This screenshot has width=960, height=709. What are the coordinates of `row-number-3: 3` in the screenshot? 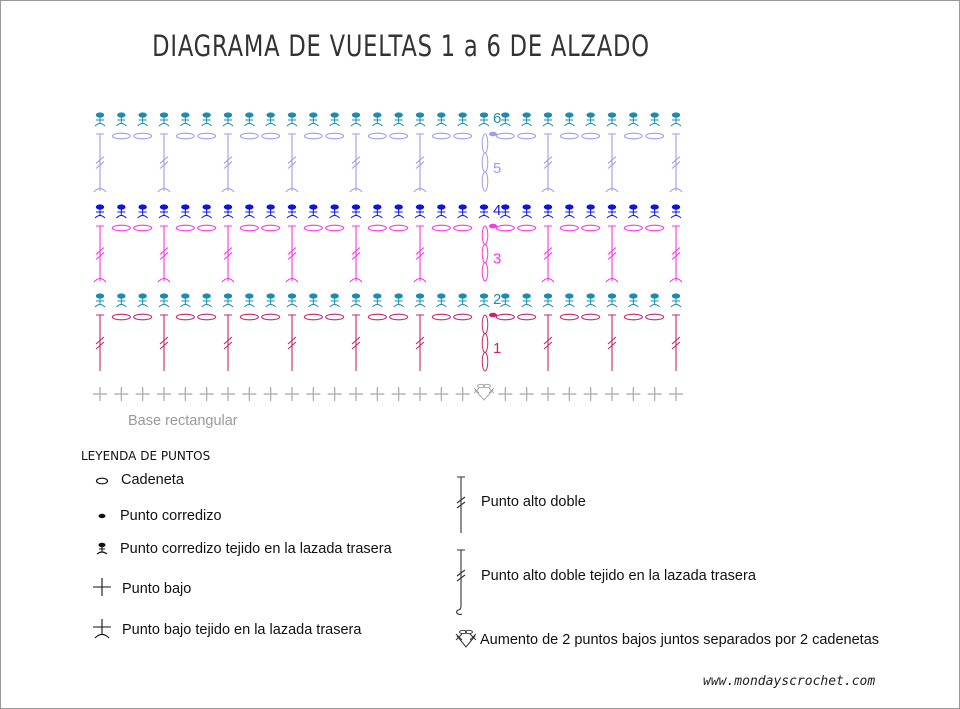 It's located at (497, 258).